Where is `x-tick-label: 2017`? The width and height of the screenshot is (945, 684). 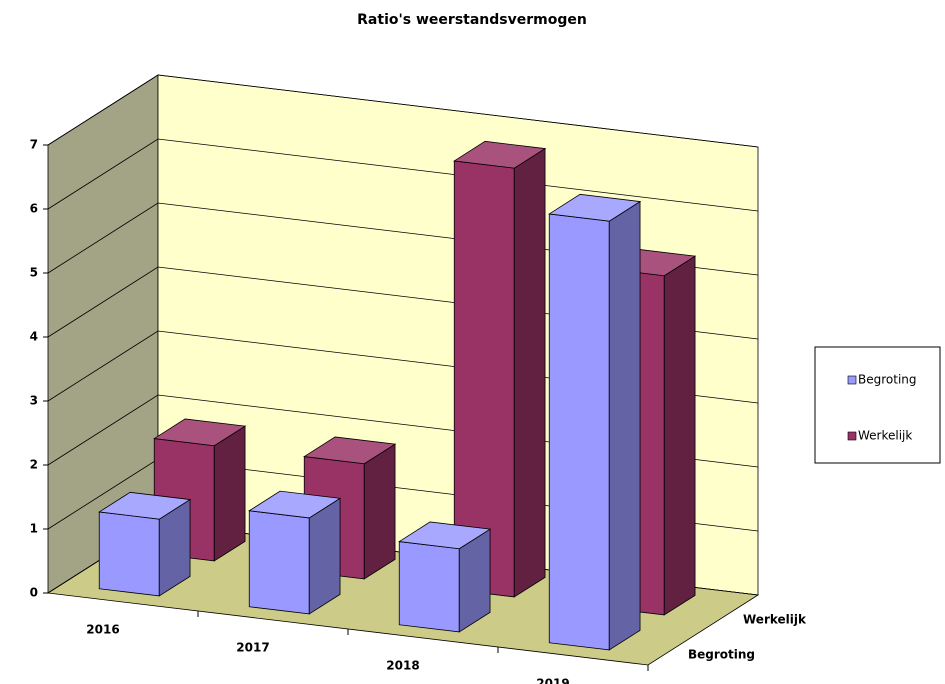
x-tick-label: 2017 is located at coordinates (252, 648).